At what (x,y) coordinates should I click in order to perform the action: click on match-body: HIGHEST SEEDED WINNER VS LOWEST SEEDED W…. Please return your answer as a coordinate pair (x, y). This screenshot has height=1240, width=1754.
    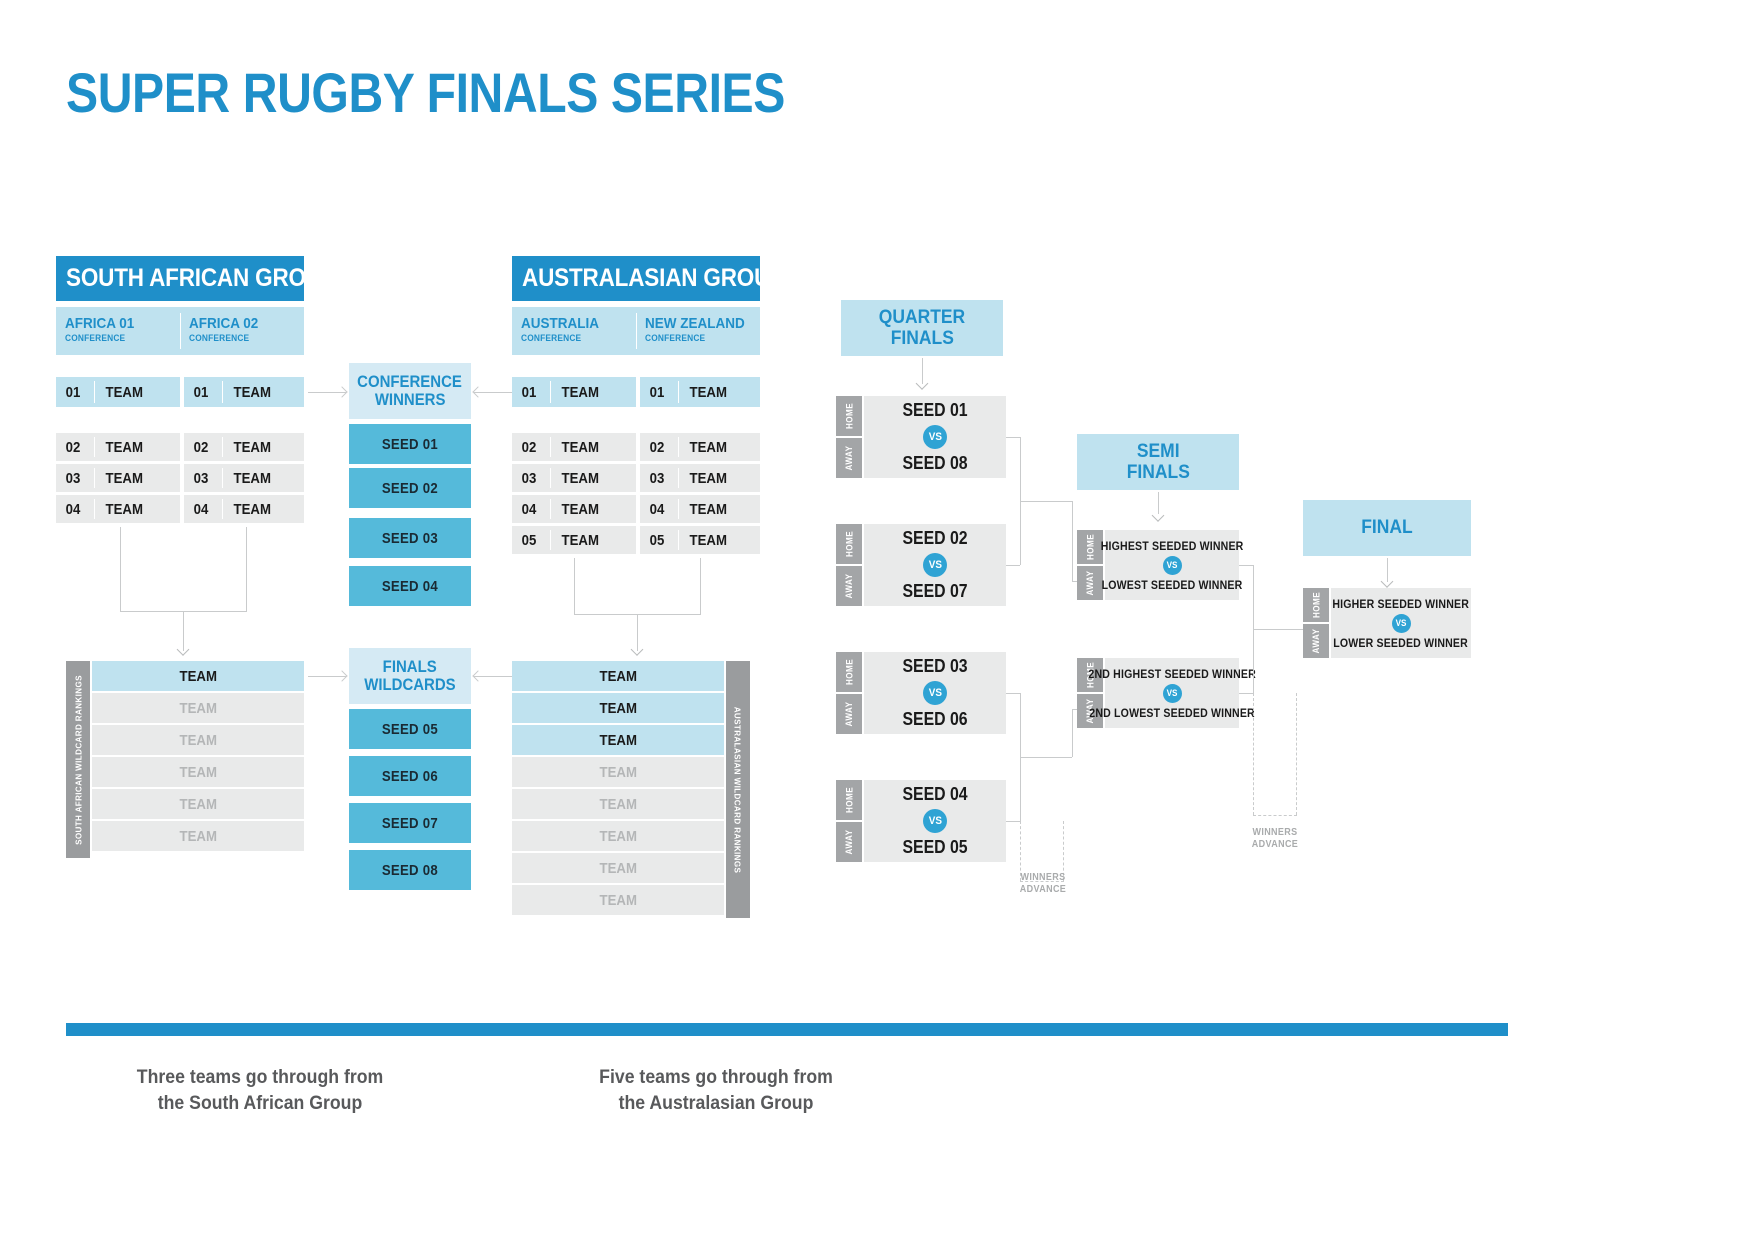
    Looking at the image, I should click on (1172, 565).